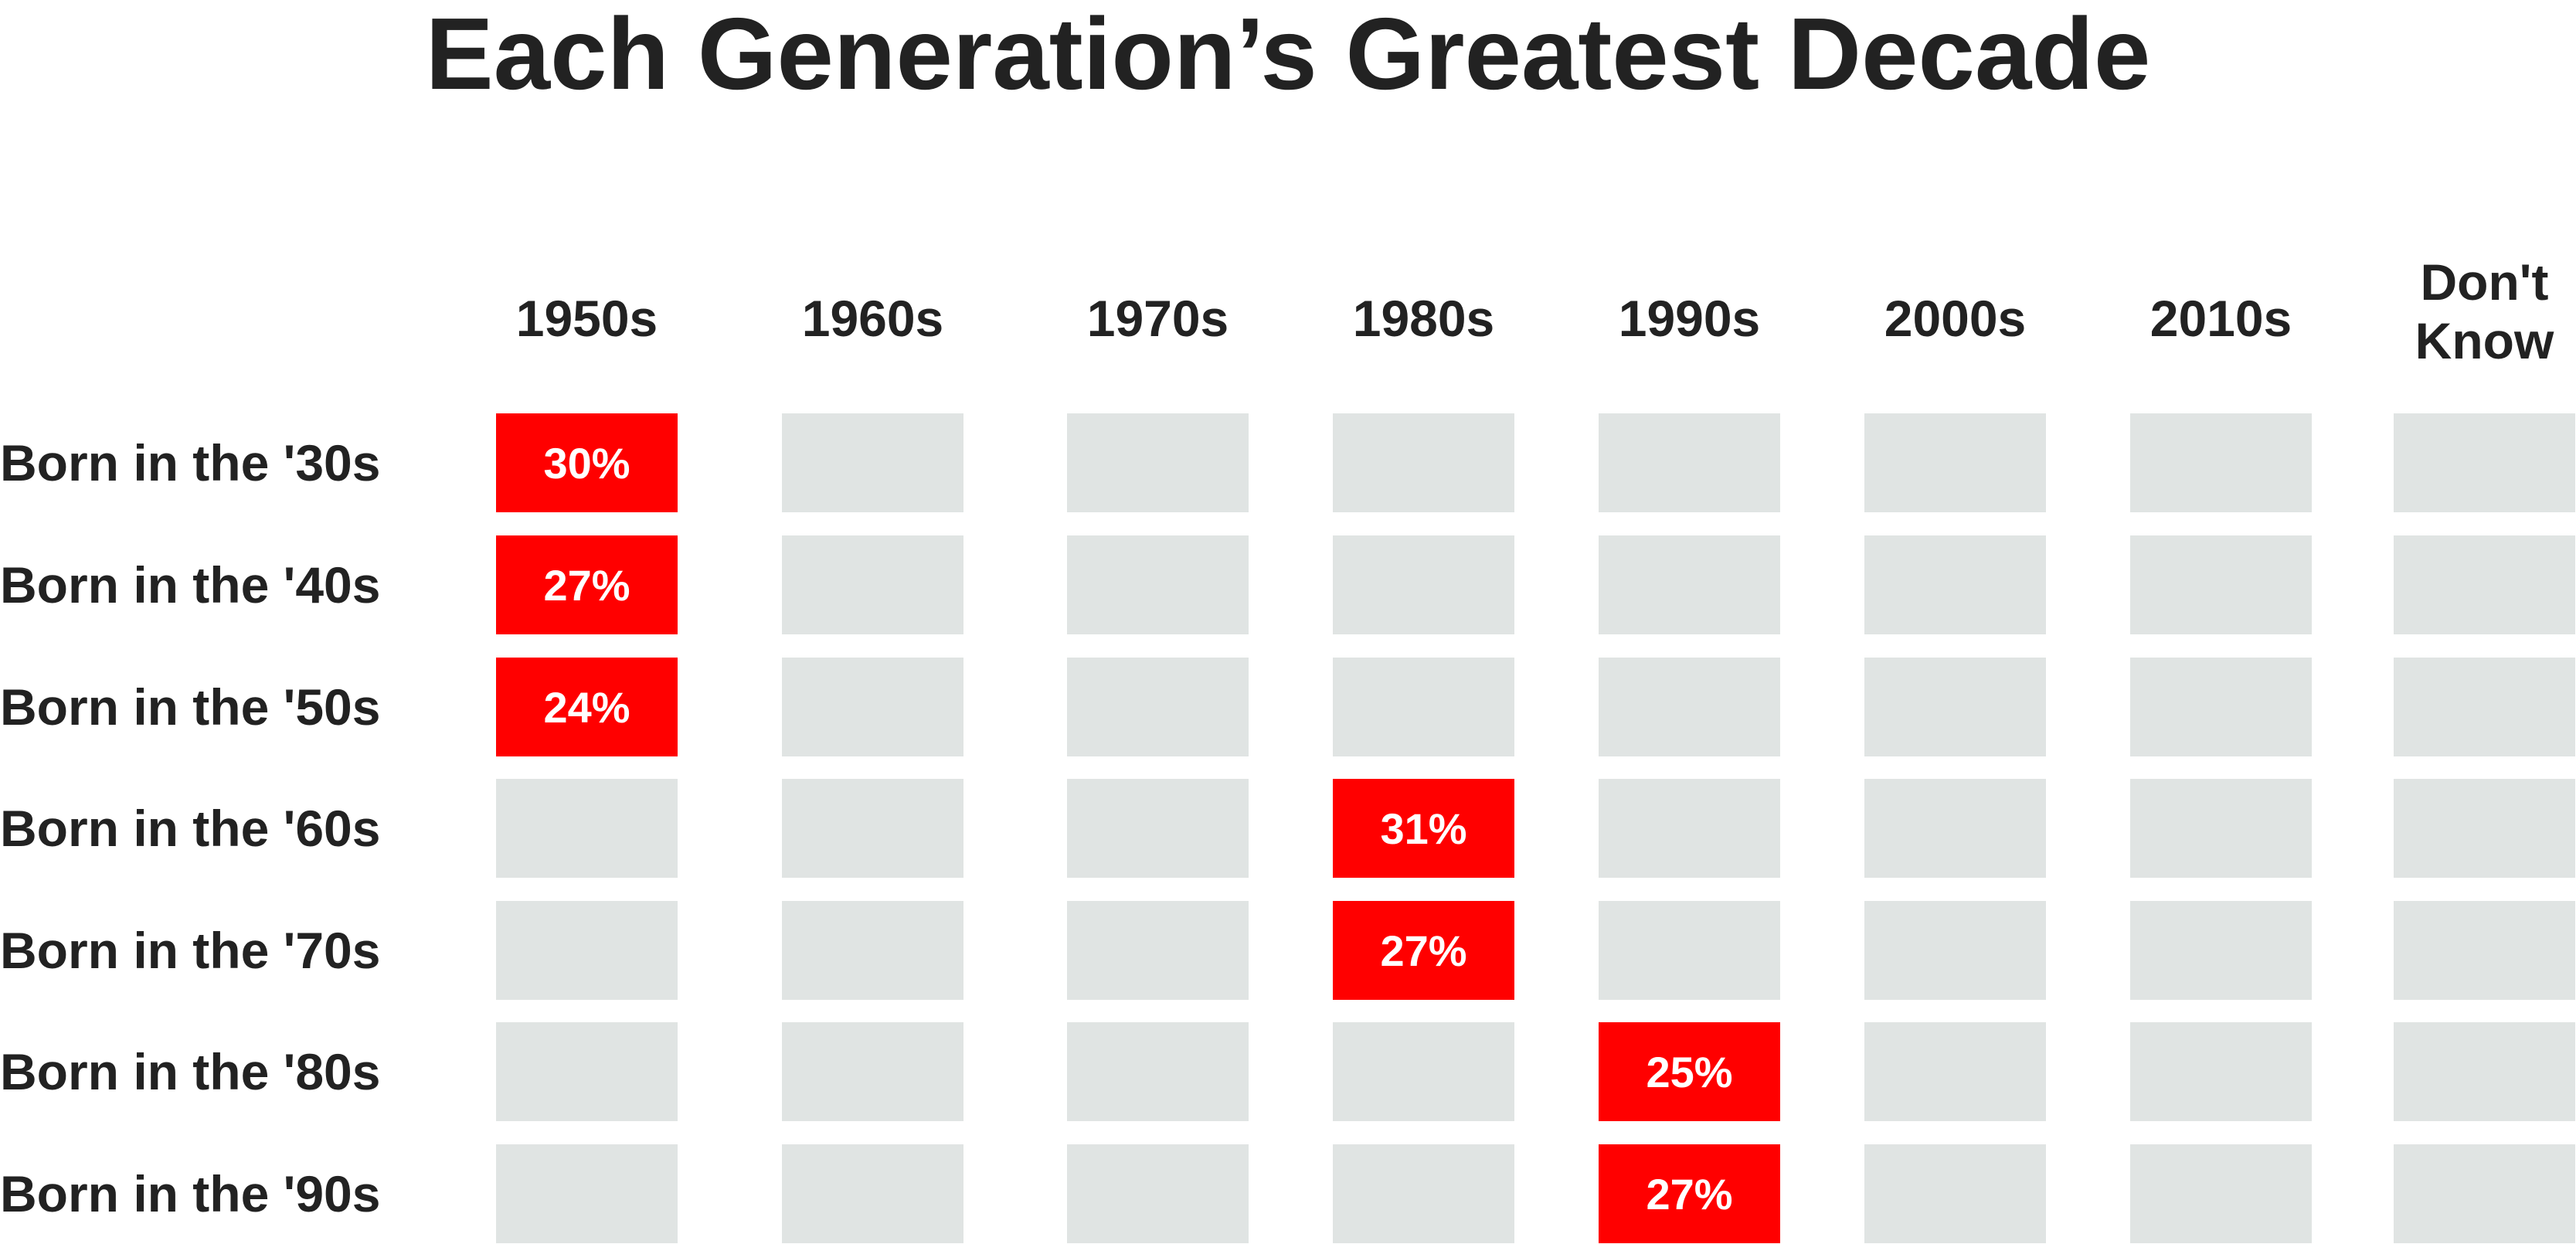 This screenshot has height=1244, width=2576. What do you see at coordinates (190, 707) in the screenshot?
I see `row-label-born-in-the-50s: Born in the '50s` at bounding box center [190, 707].